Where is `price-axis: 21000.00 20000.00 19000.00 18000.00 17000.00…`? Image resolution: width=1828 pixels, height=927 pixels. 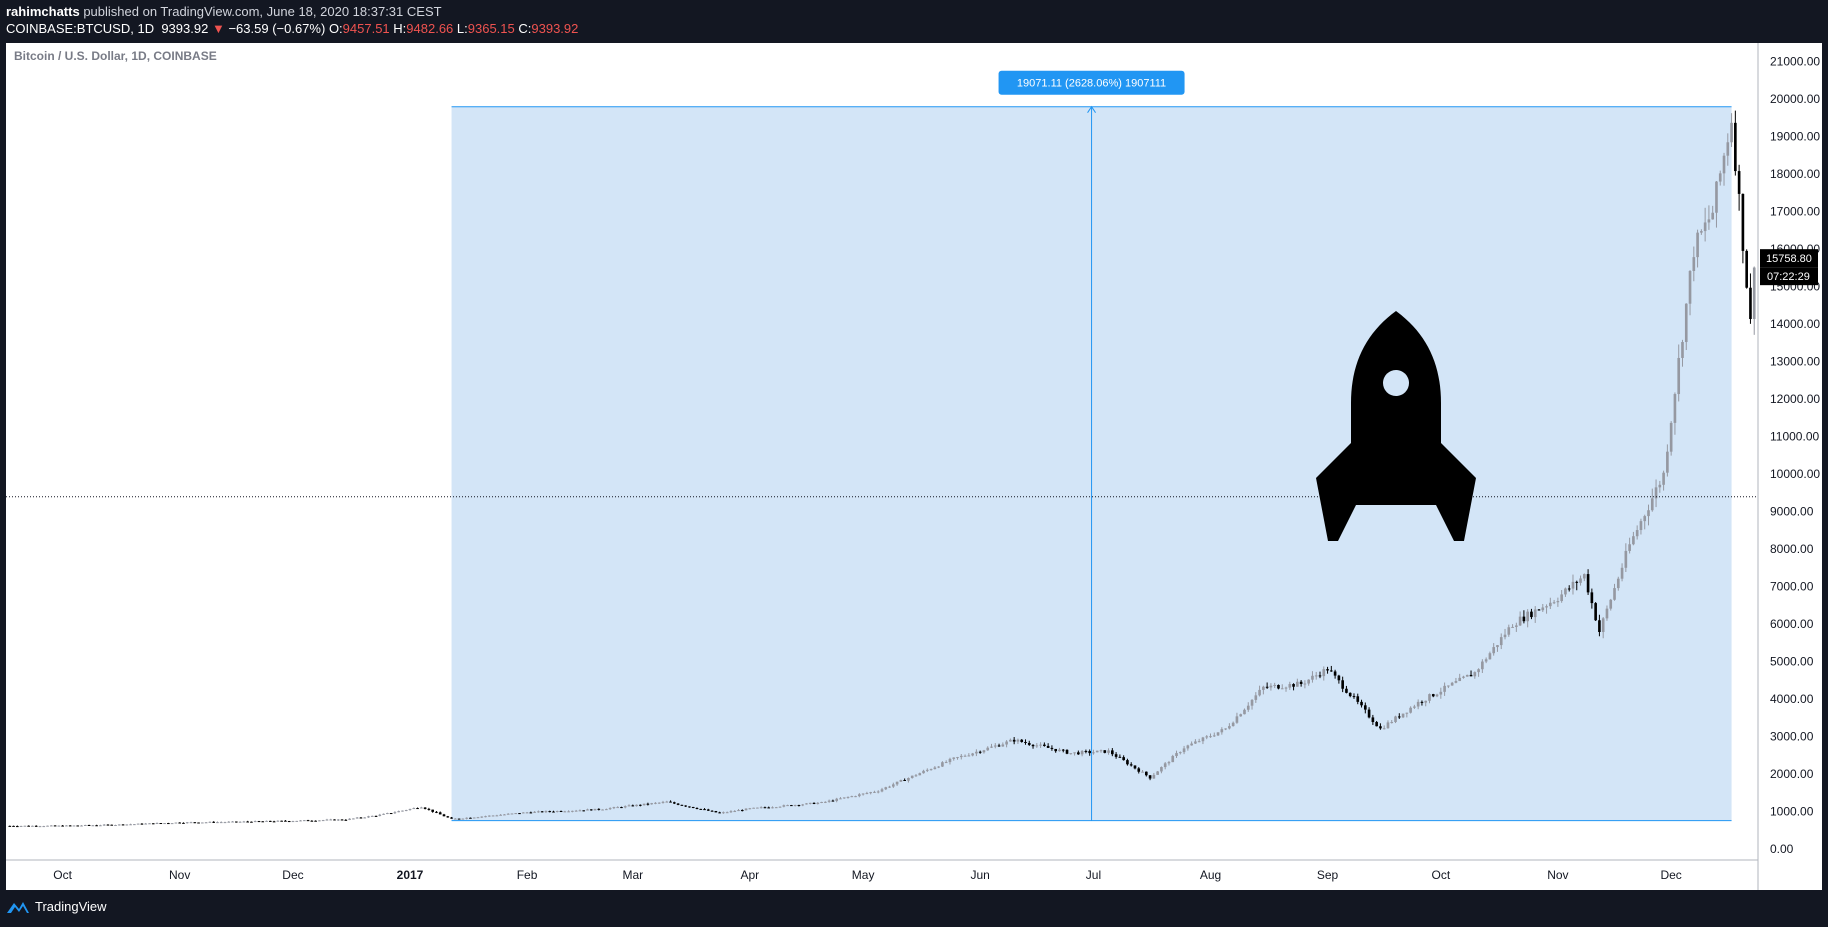 price-axis: 21000.00 20000.00 19000.00 18000.00 17000.00… is located at coordinates (1788, 466).